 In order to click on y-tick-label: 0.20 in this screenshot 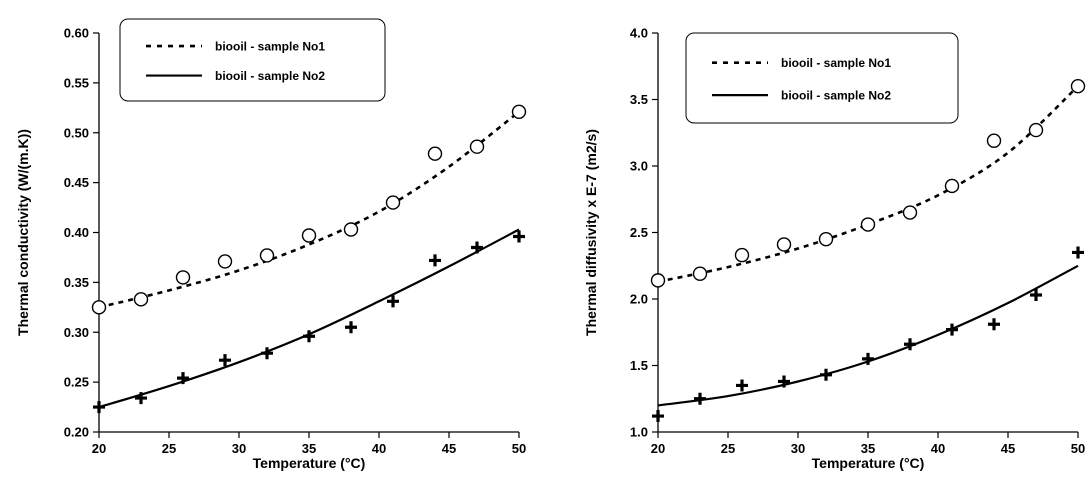, I will do `click(76, 432)`.